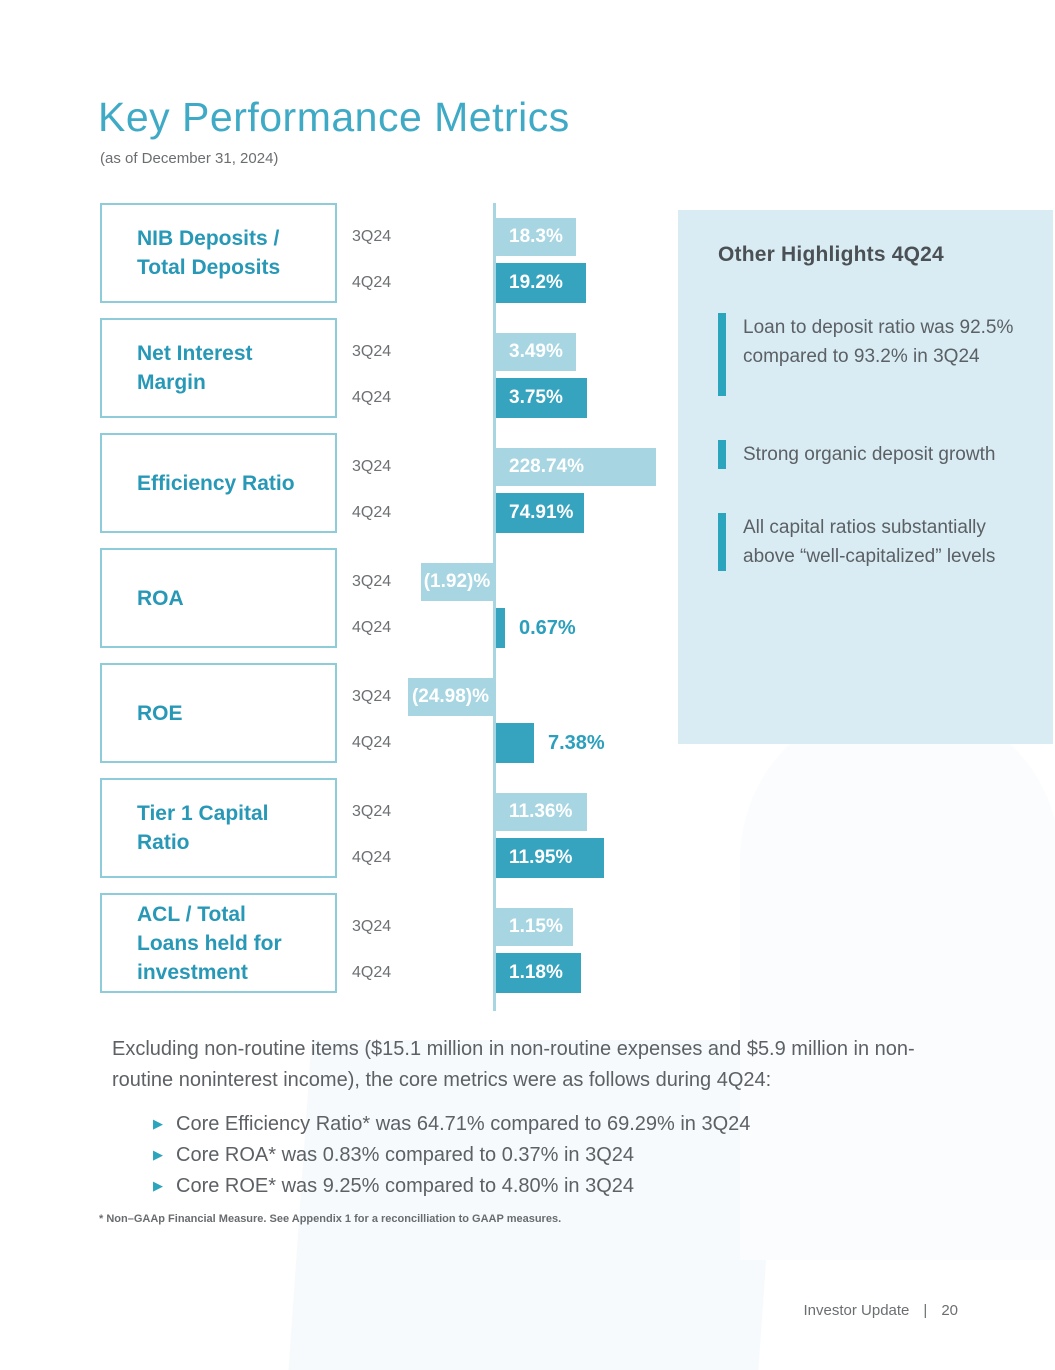 The image size is (1055, 1370). I want to click on bar-row-3q24: 3Q24 1.15%, so click(389, 927).